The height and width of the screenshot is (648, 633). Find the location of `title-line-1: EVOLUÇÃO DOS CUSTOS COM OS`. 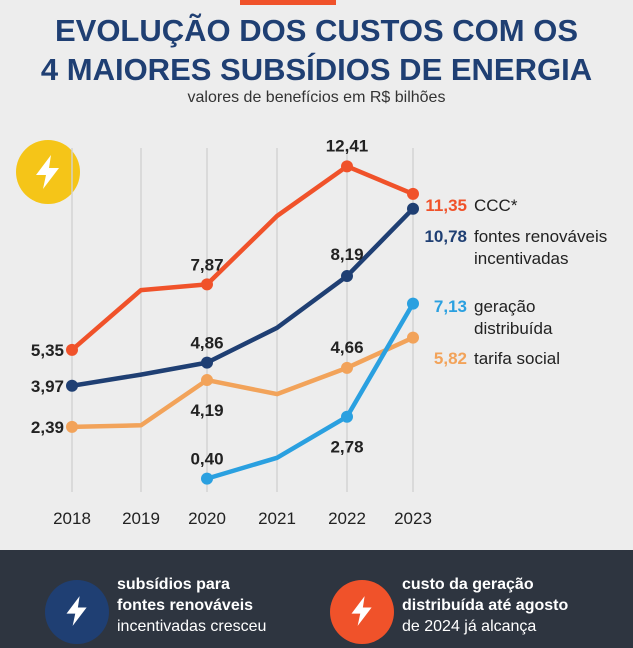

title-line-1: EVOLUÇÃO DOS CUSTOS COM OS is located at coordinates (316, 30).